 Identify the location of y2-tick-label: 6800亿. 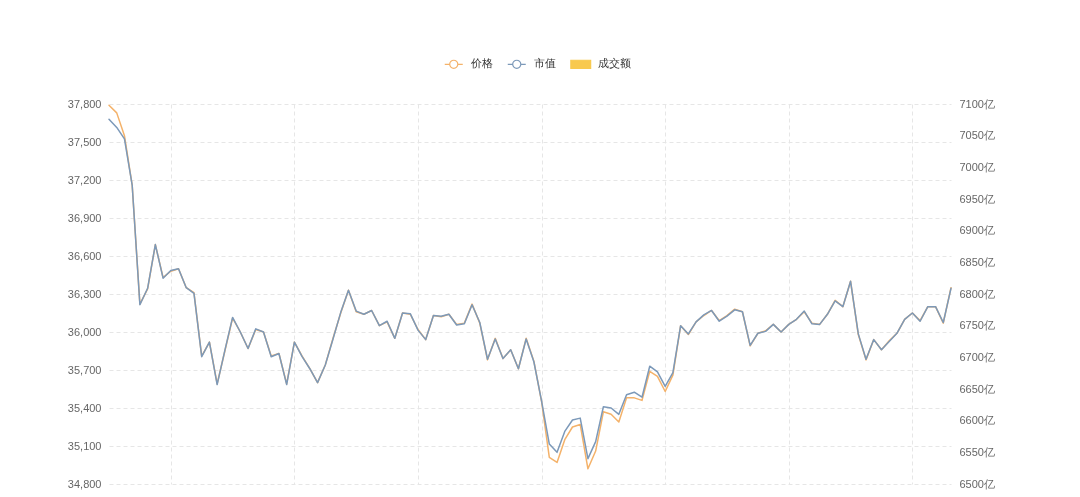
(977, 293).